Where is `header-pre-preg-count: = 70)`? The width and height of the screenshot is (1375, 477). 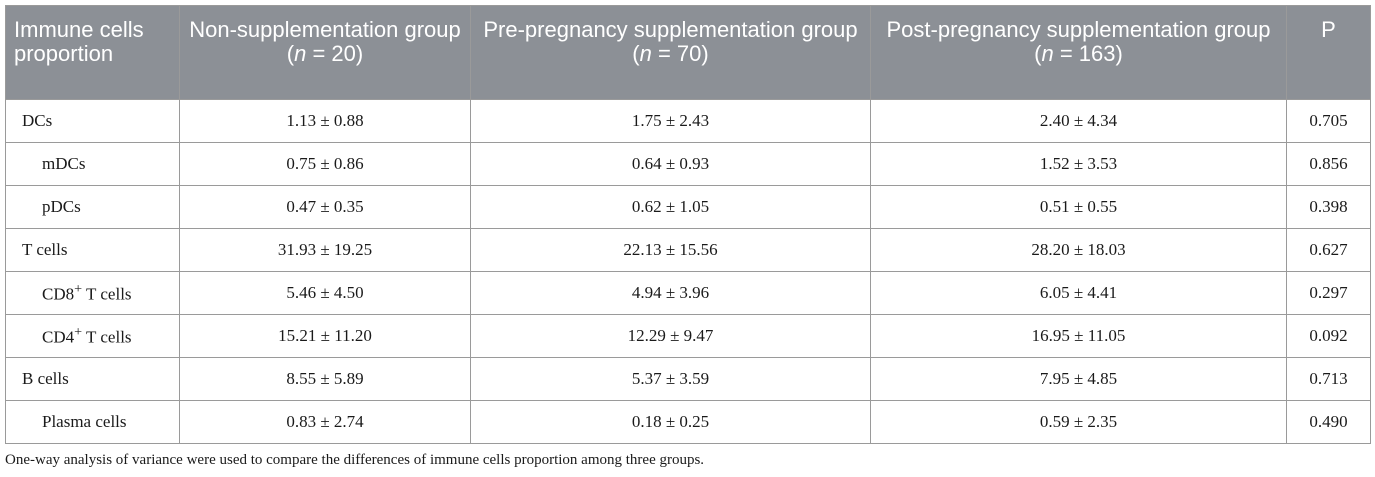
header-pre-preg-count: = 70) is located at coordinates (680, 53).